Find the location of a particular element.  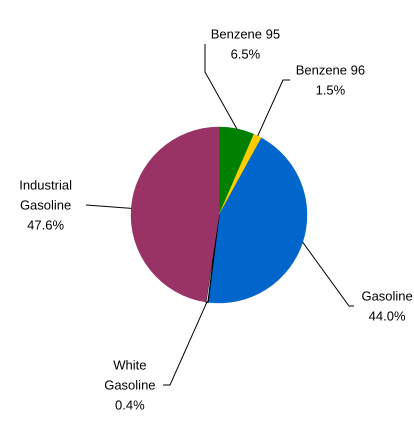

data-label: 0.4% is located at coordinates (130, 405).